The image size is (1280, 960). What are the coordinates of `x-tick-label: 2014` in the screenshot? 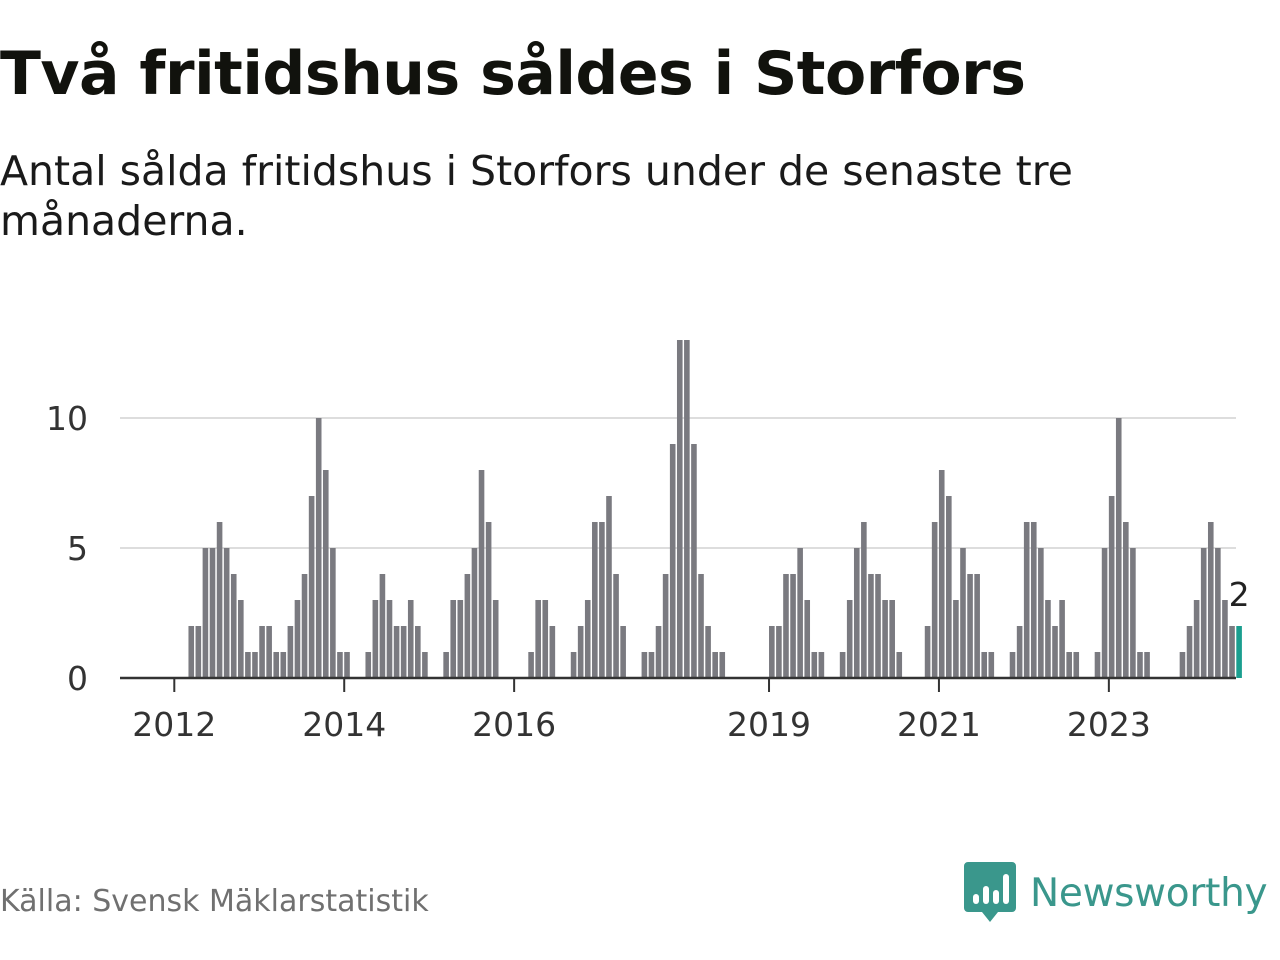 It's located at (344, 724).